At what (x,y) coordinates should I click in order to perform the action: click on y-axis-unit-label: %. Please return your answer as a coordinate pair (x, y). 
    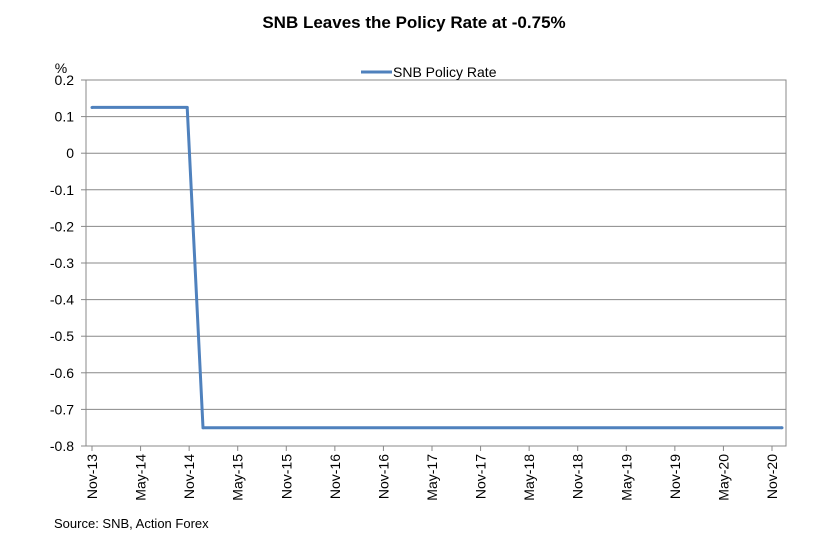
    Looking at the image, I should click on (61, 68).